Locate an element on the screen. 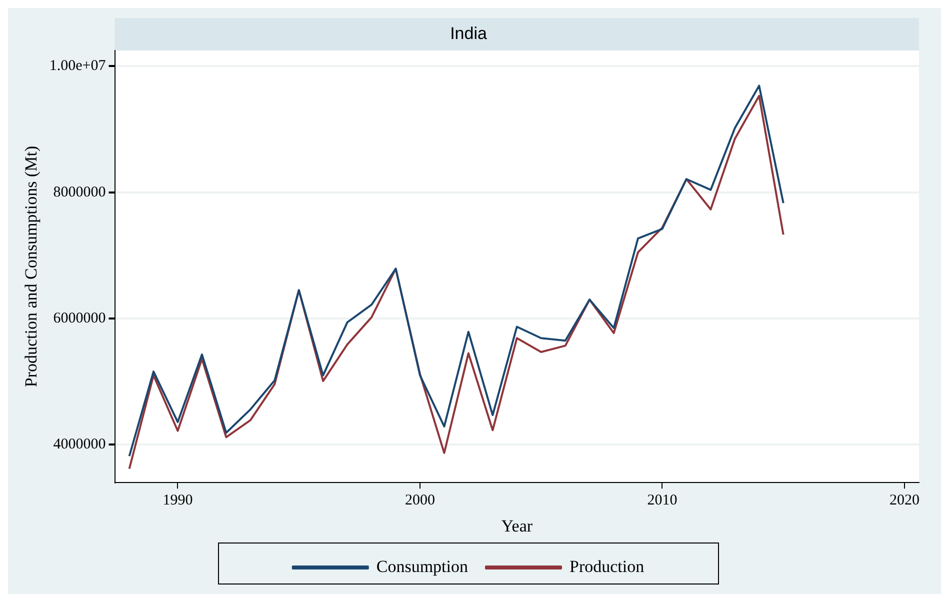 This screenshot has height=602, width=949. y-tick-label: 4000000 is located at coordinates (79, 444).